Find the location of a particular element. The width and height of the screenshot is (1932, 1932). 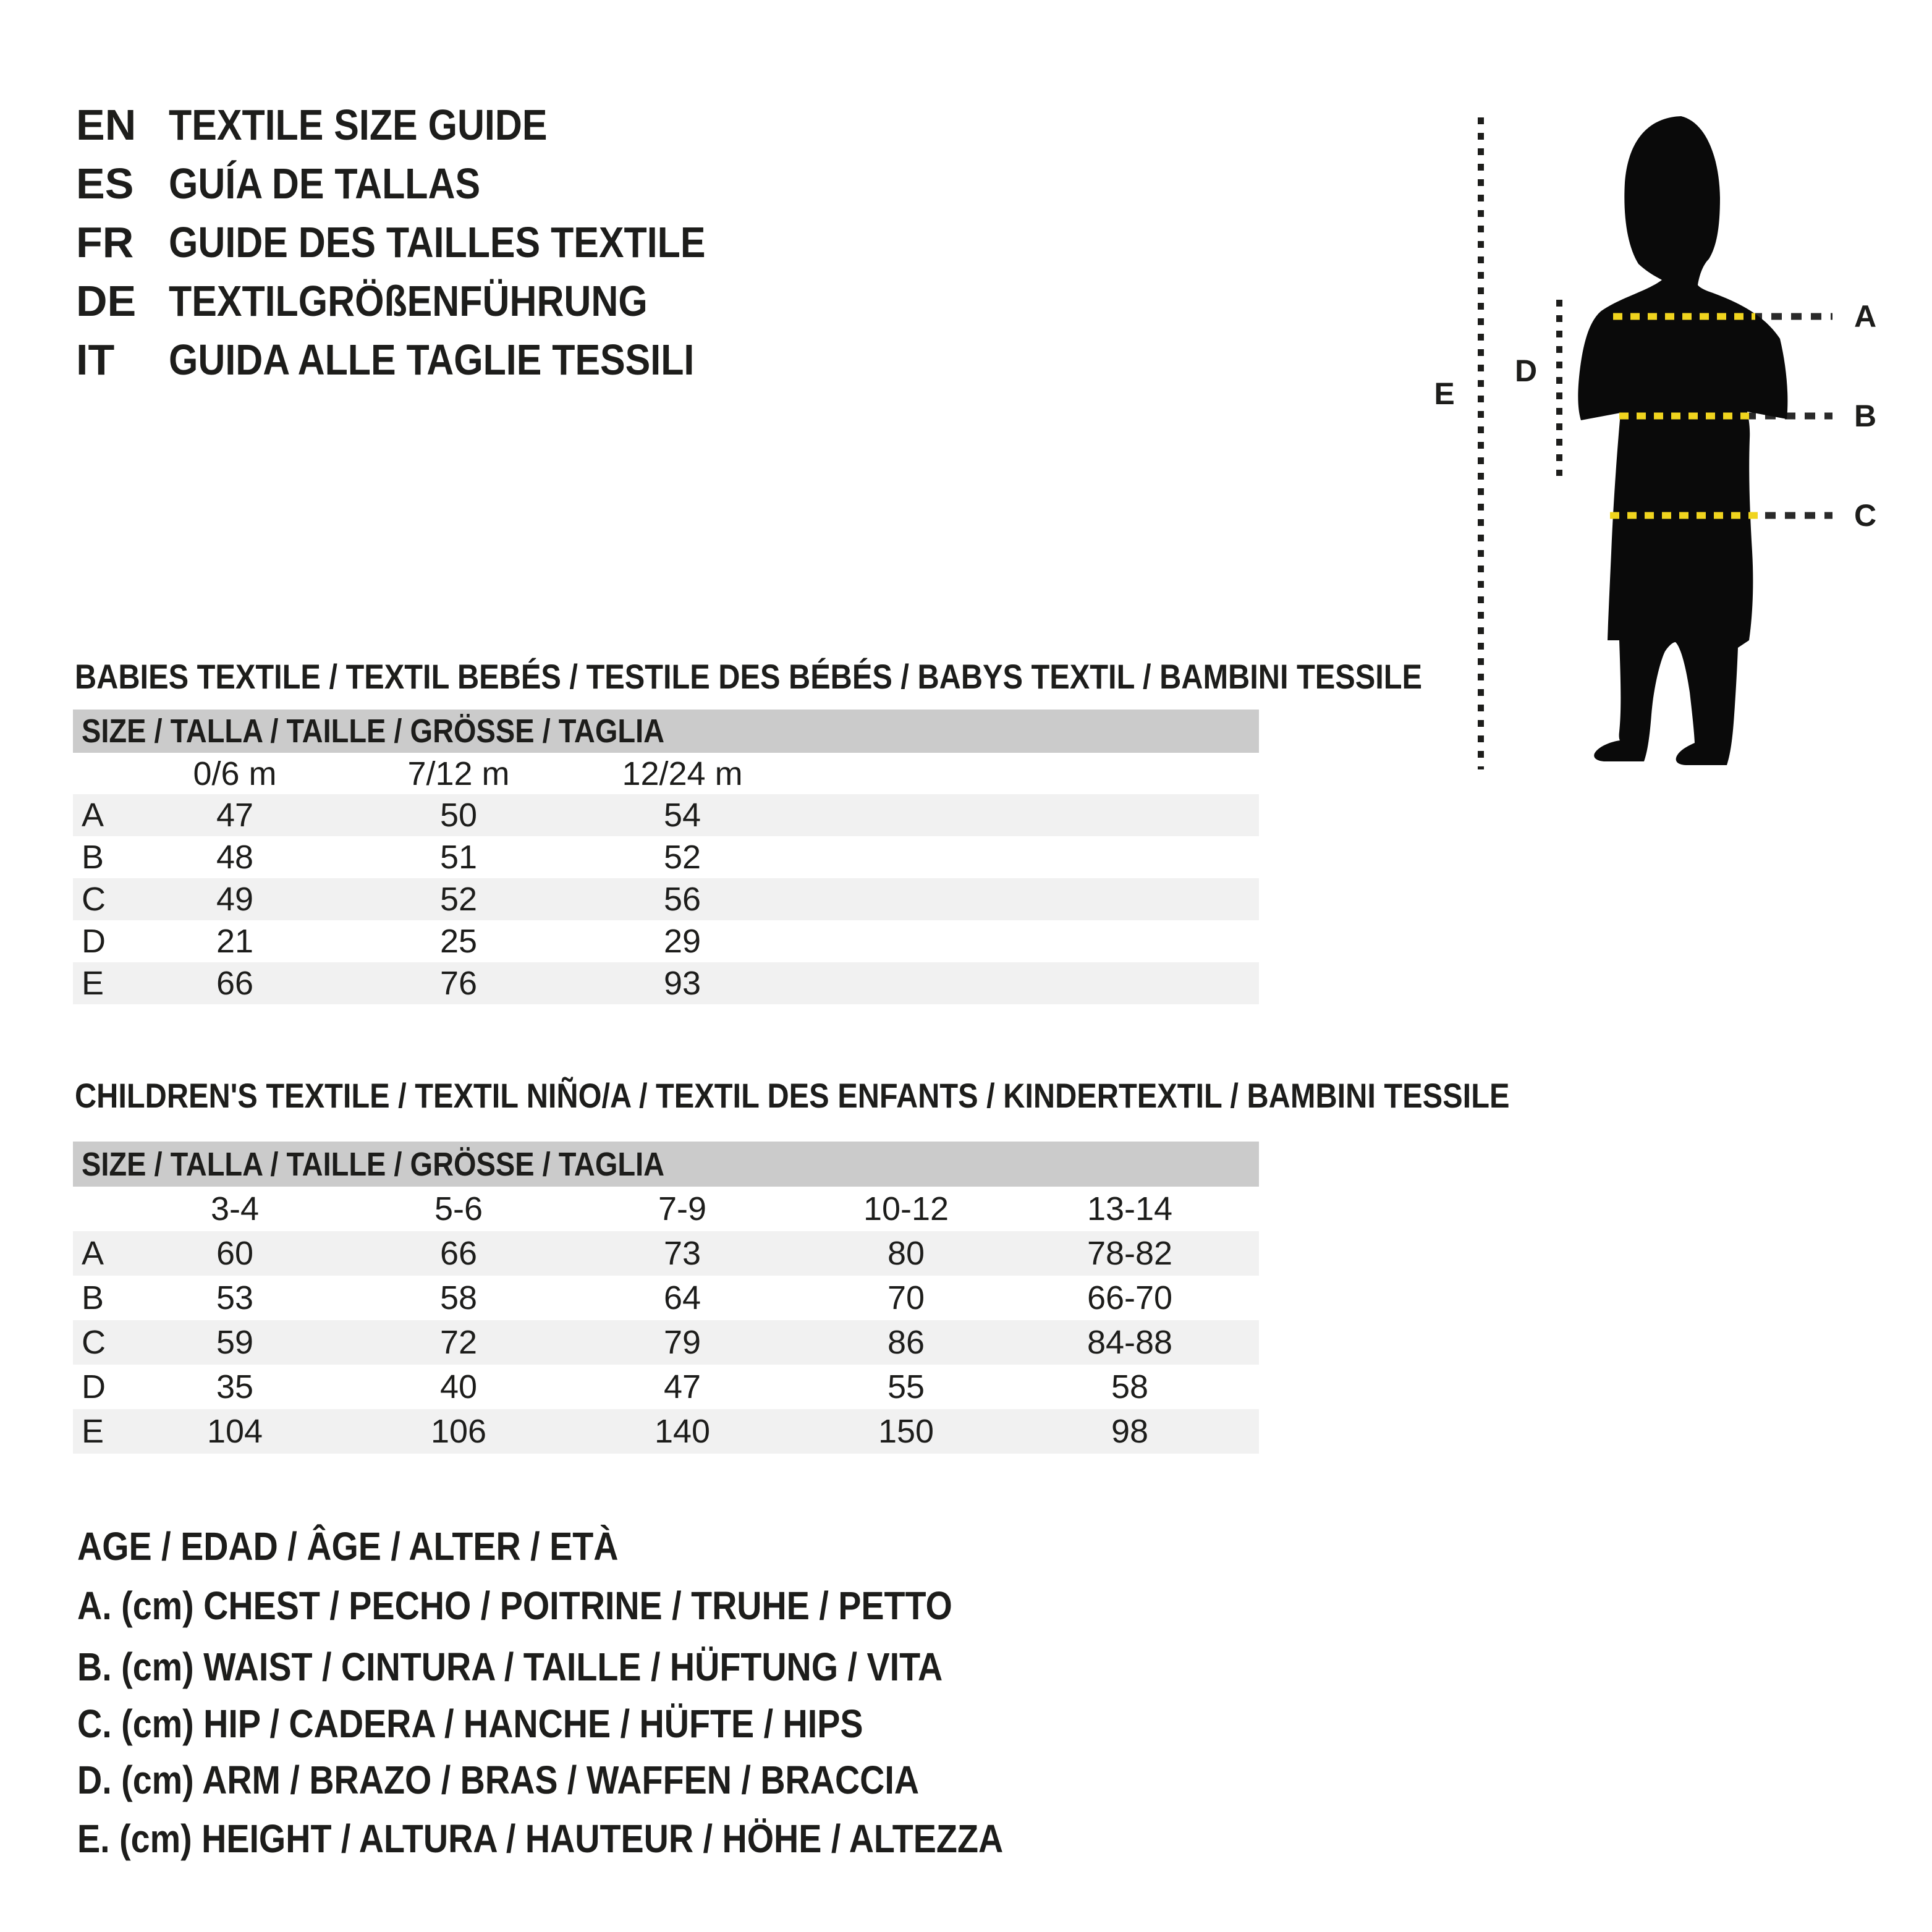

measure-label-a: A is located at coordinates (1865, 316).